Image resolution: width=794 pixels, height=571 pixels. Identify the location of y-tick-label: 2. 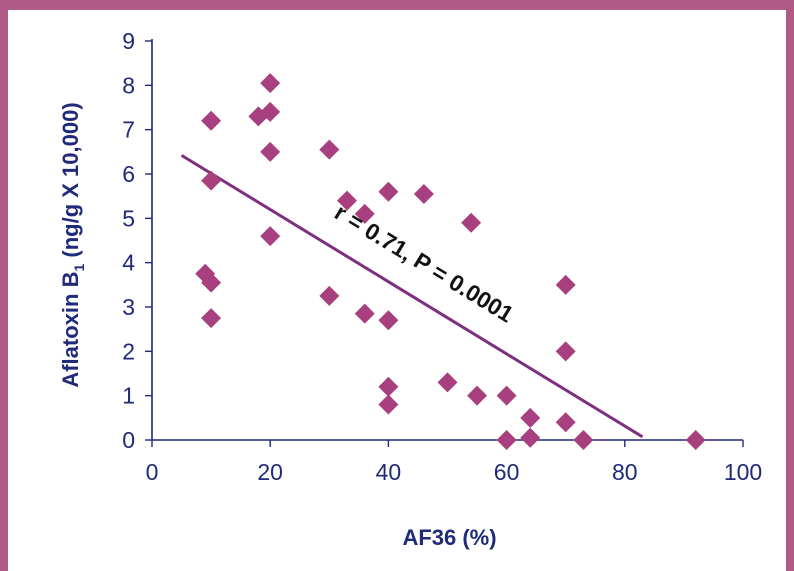
(128, 351).